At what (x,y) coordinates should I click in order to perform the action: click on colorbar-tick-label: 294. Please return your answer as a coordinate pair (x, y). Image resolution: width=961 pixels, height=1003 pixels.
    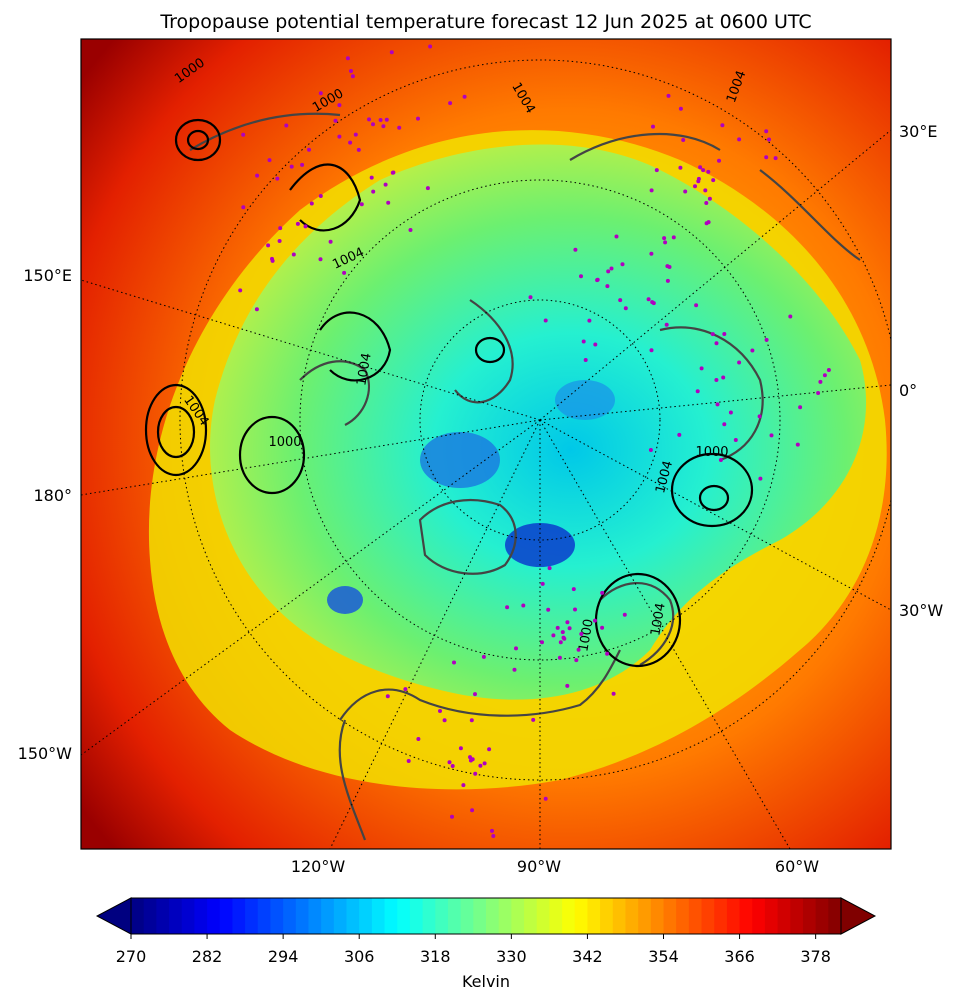
    Looking at the image, I should click on (283, 956).